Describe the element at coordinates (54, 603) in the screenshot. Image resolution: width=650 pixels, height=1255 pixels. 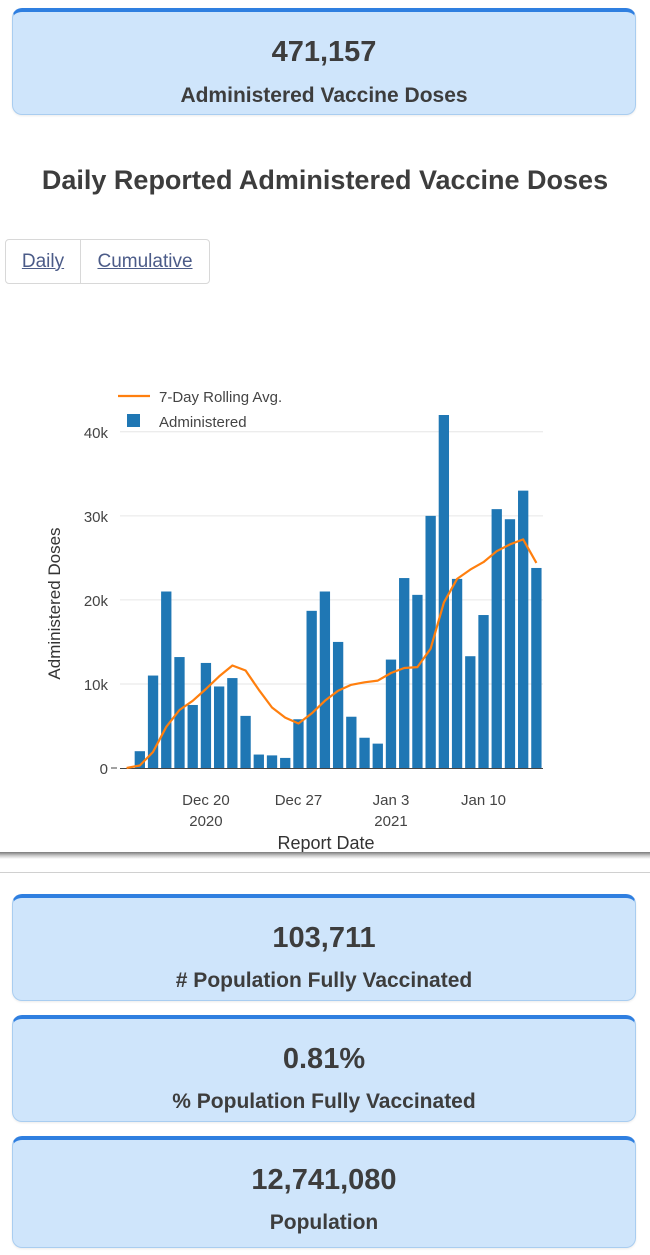
I see `y-axis-title: Administered Doses` at that location.